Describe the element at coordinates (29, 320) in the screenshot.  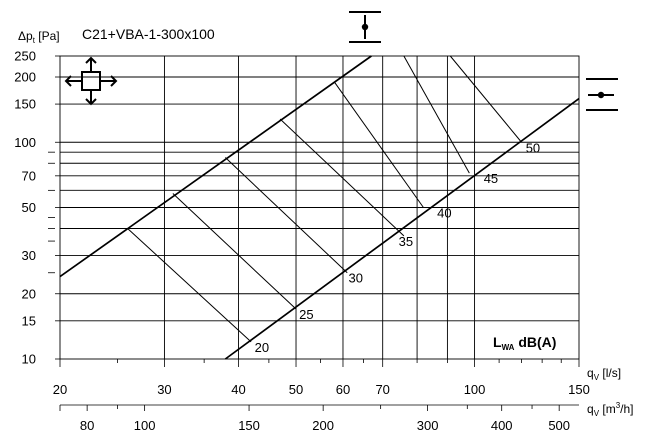
I see `y-tick-label: 15` at that location.